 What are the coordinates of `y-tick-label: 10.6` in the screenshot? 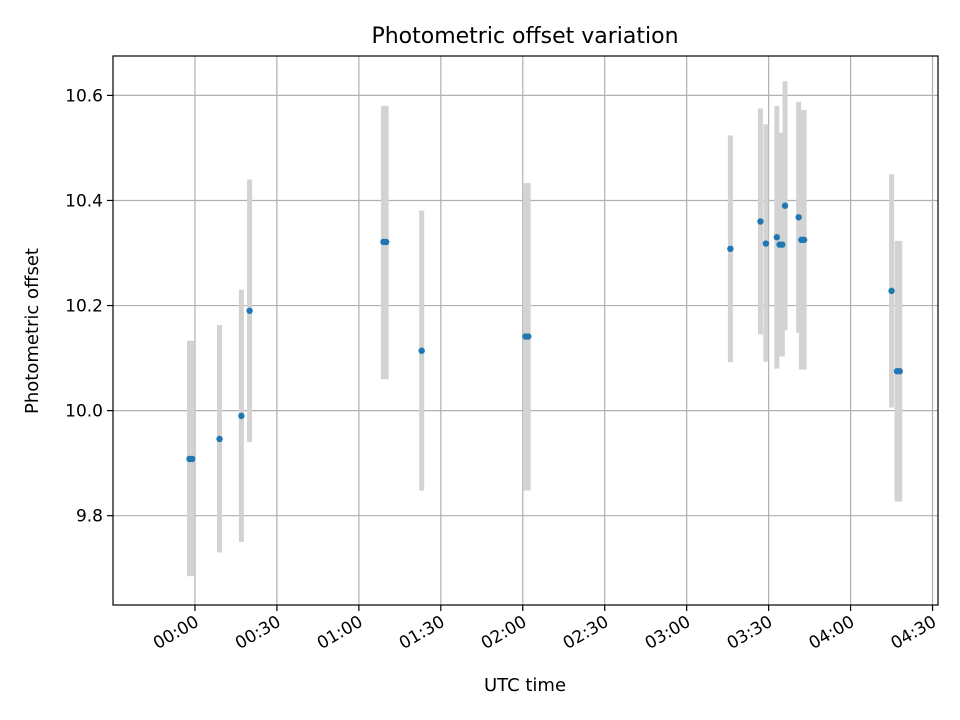 It's located at (84, 96).